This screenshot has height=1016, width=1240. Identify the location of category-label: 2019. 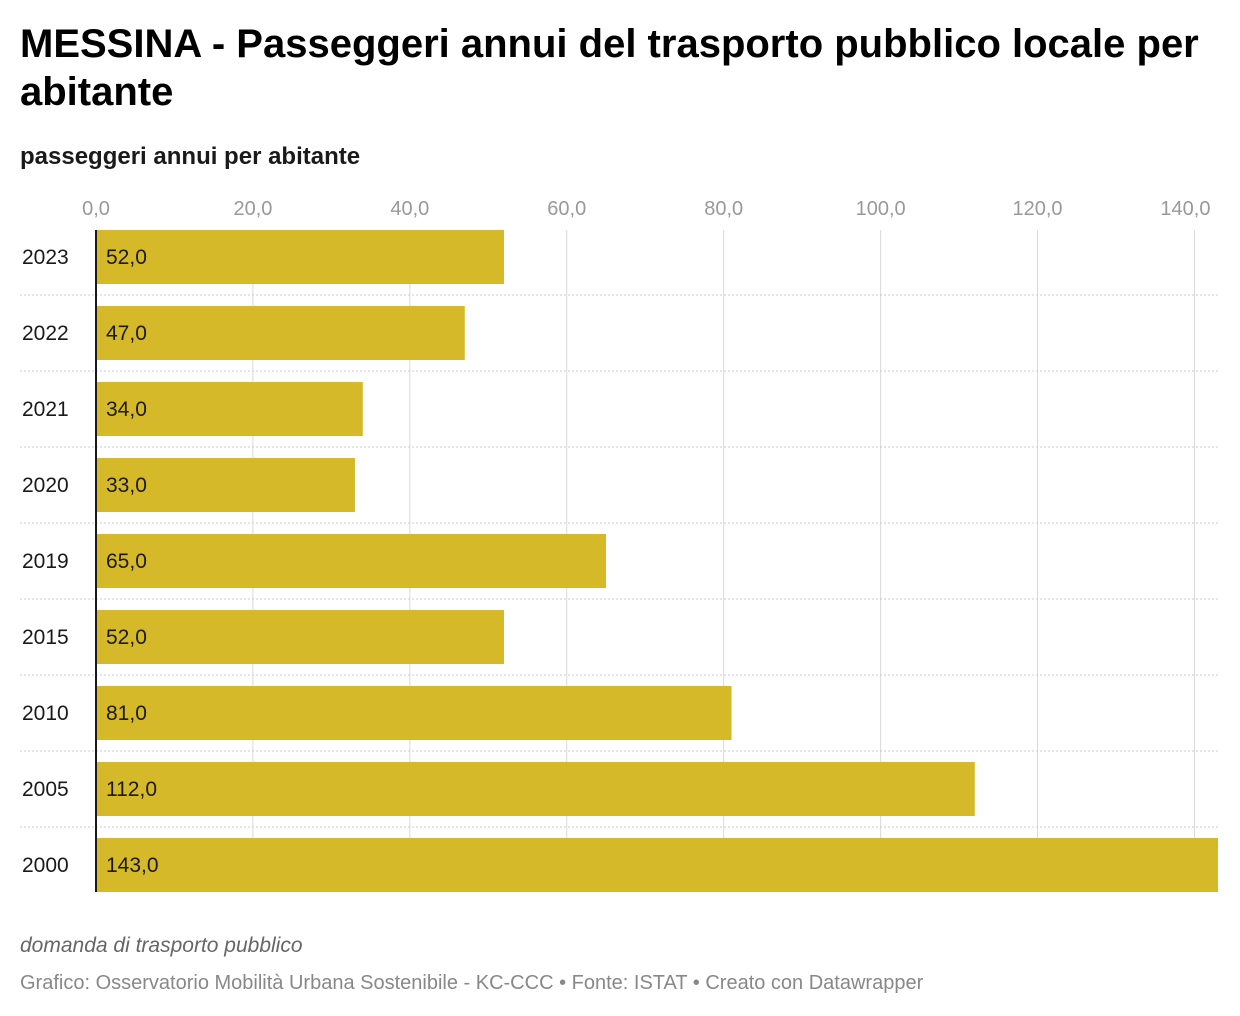
(45, 561).